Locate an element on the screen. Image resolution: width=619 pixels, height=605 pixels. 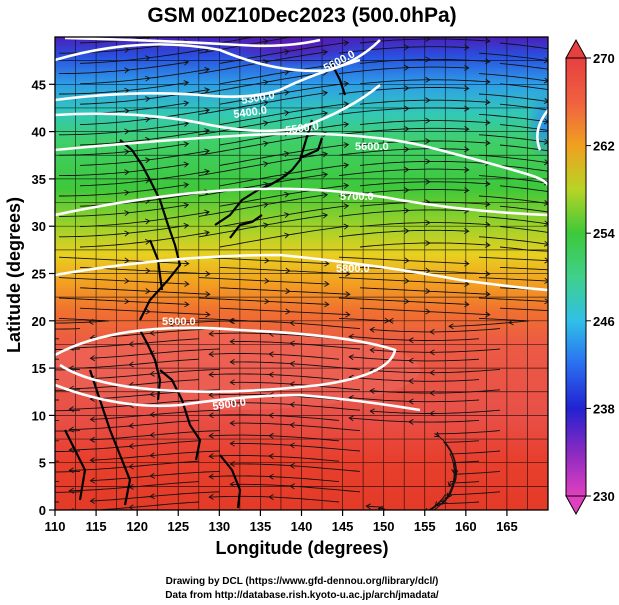
colorbar-tick-label: 246 is located at coordinates (604, 321).